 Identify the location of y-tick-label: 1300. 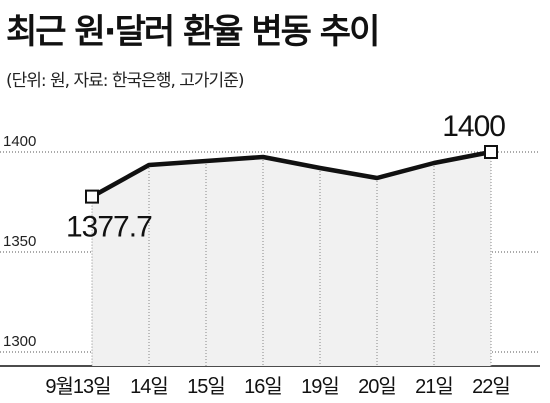
(19, 341).